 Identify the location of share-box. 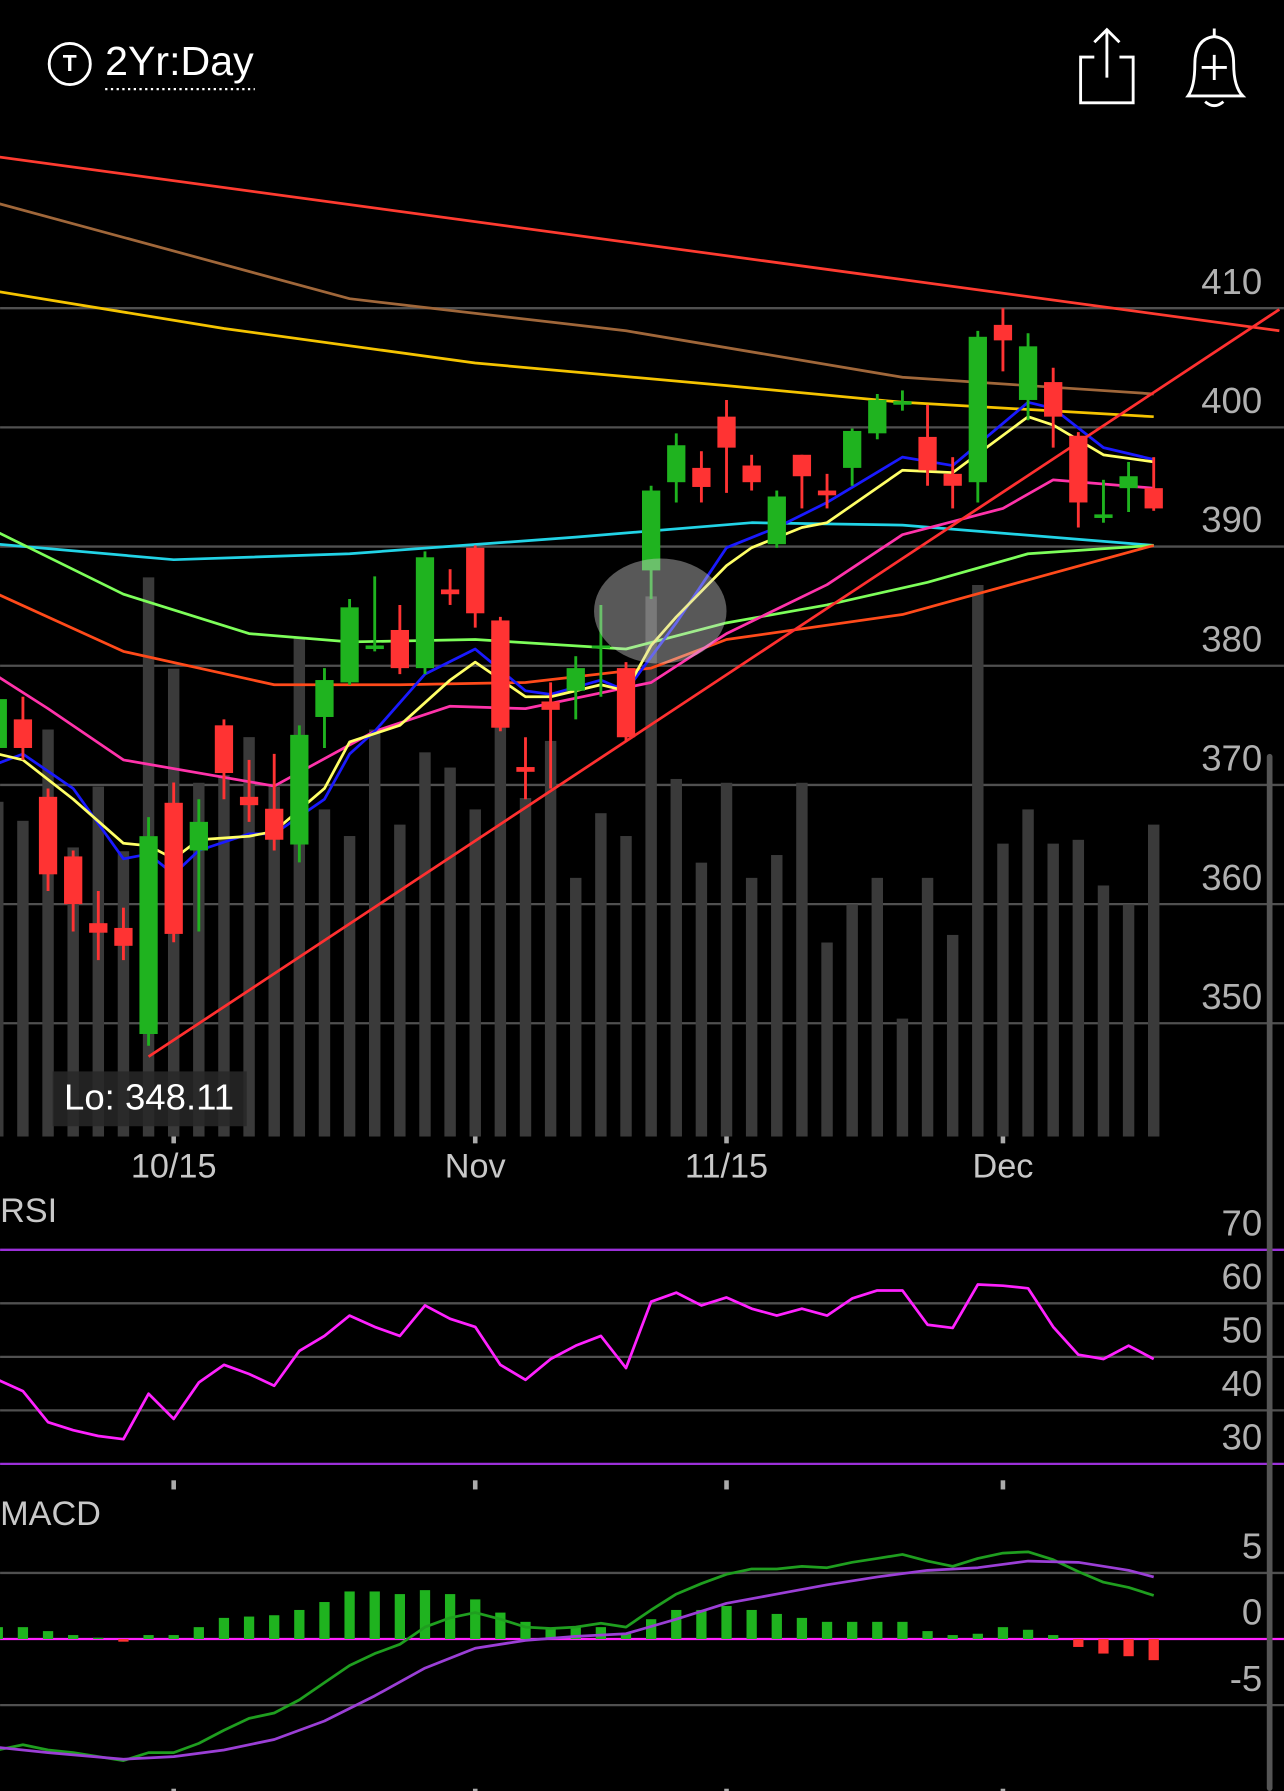
(1107, 80).